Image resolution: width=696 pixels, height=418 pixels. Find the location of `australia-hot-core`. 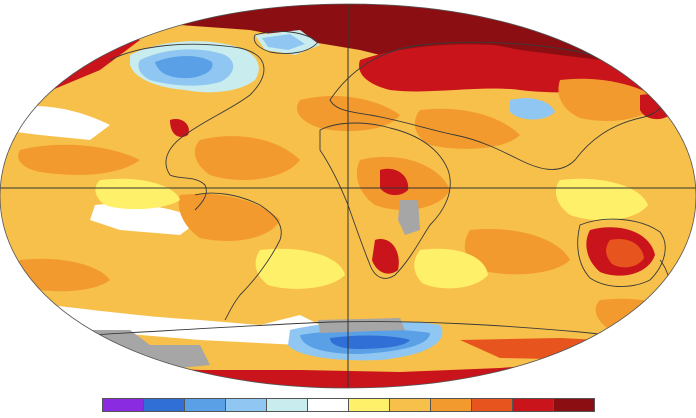

australia-hot-core is located at coordinates (625, 253).